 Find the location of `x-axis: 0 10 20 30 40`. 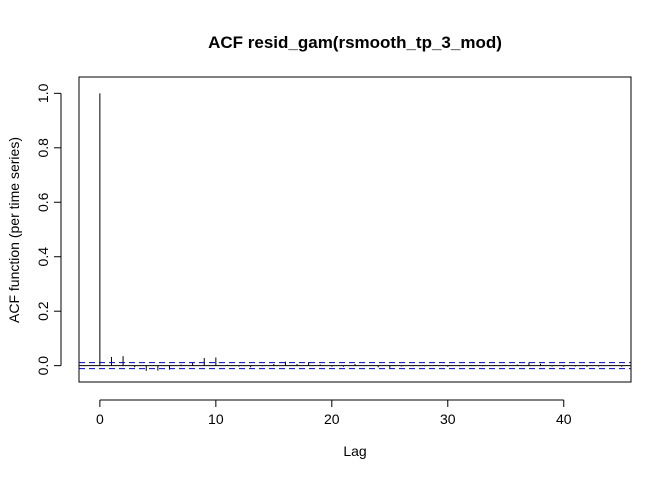

x-axis: 0 10 20 30 40 is located at coordinates (334, 413).